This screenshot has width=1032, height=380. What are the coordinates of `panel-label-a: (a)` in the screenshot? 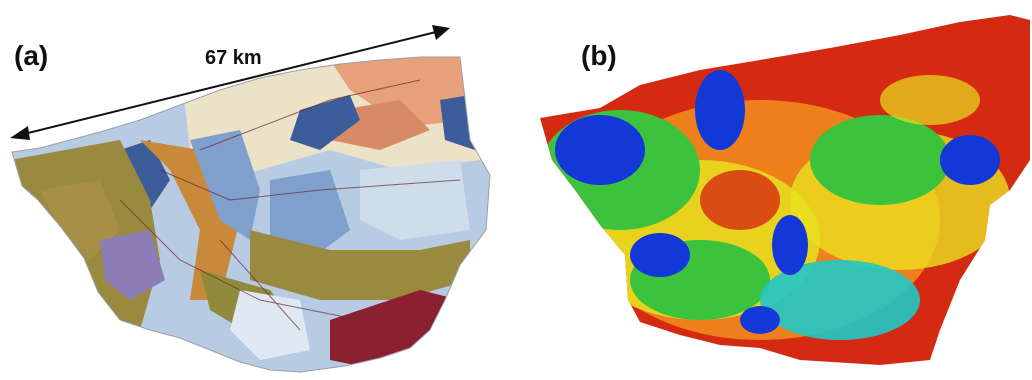 It's located at (31, 55).